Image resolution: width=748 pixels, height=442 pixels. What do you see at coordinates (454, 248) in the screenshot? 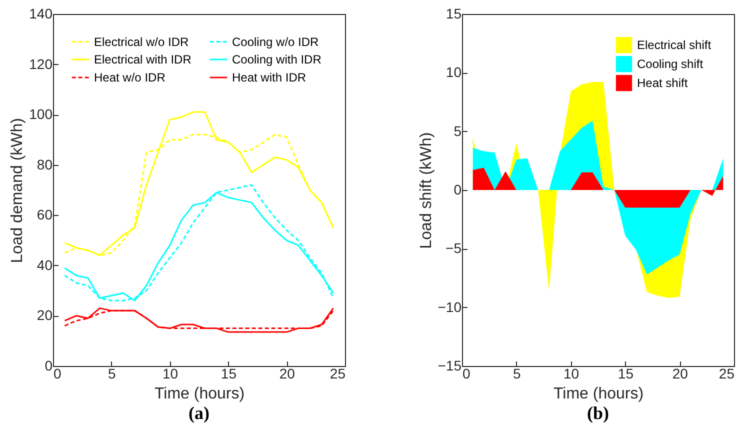
I see `y-tick-label: −5` at bounding box center [454, 248].